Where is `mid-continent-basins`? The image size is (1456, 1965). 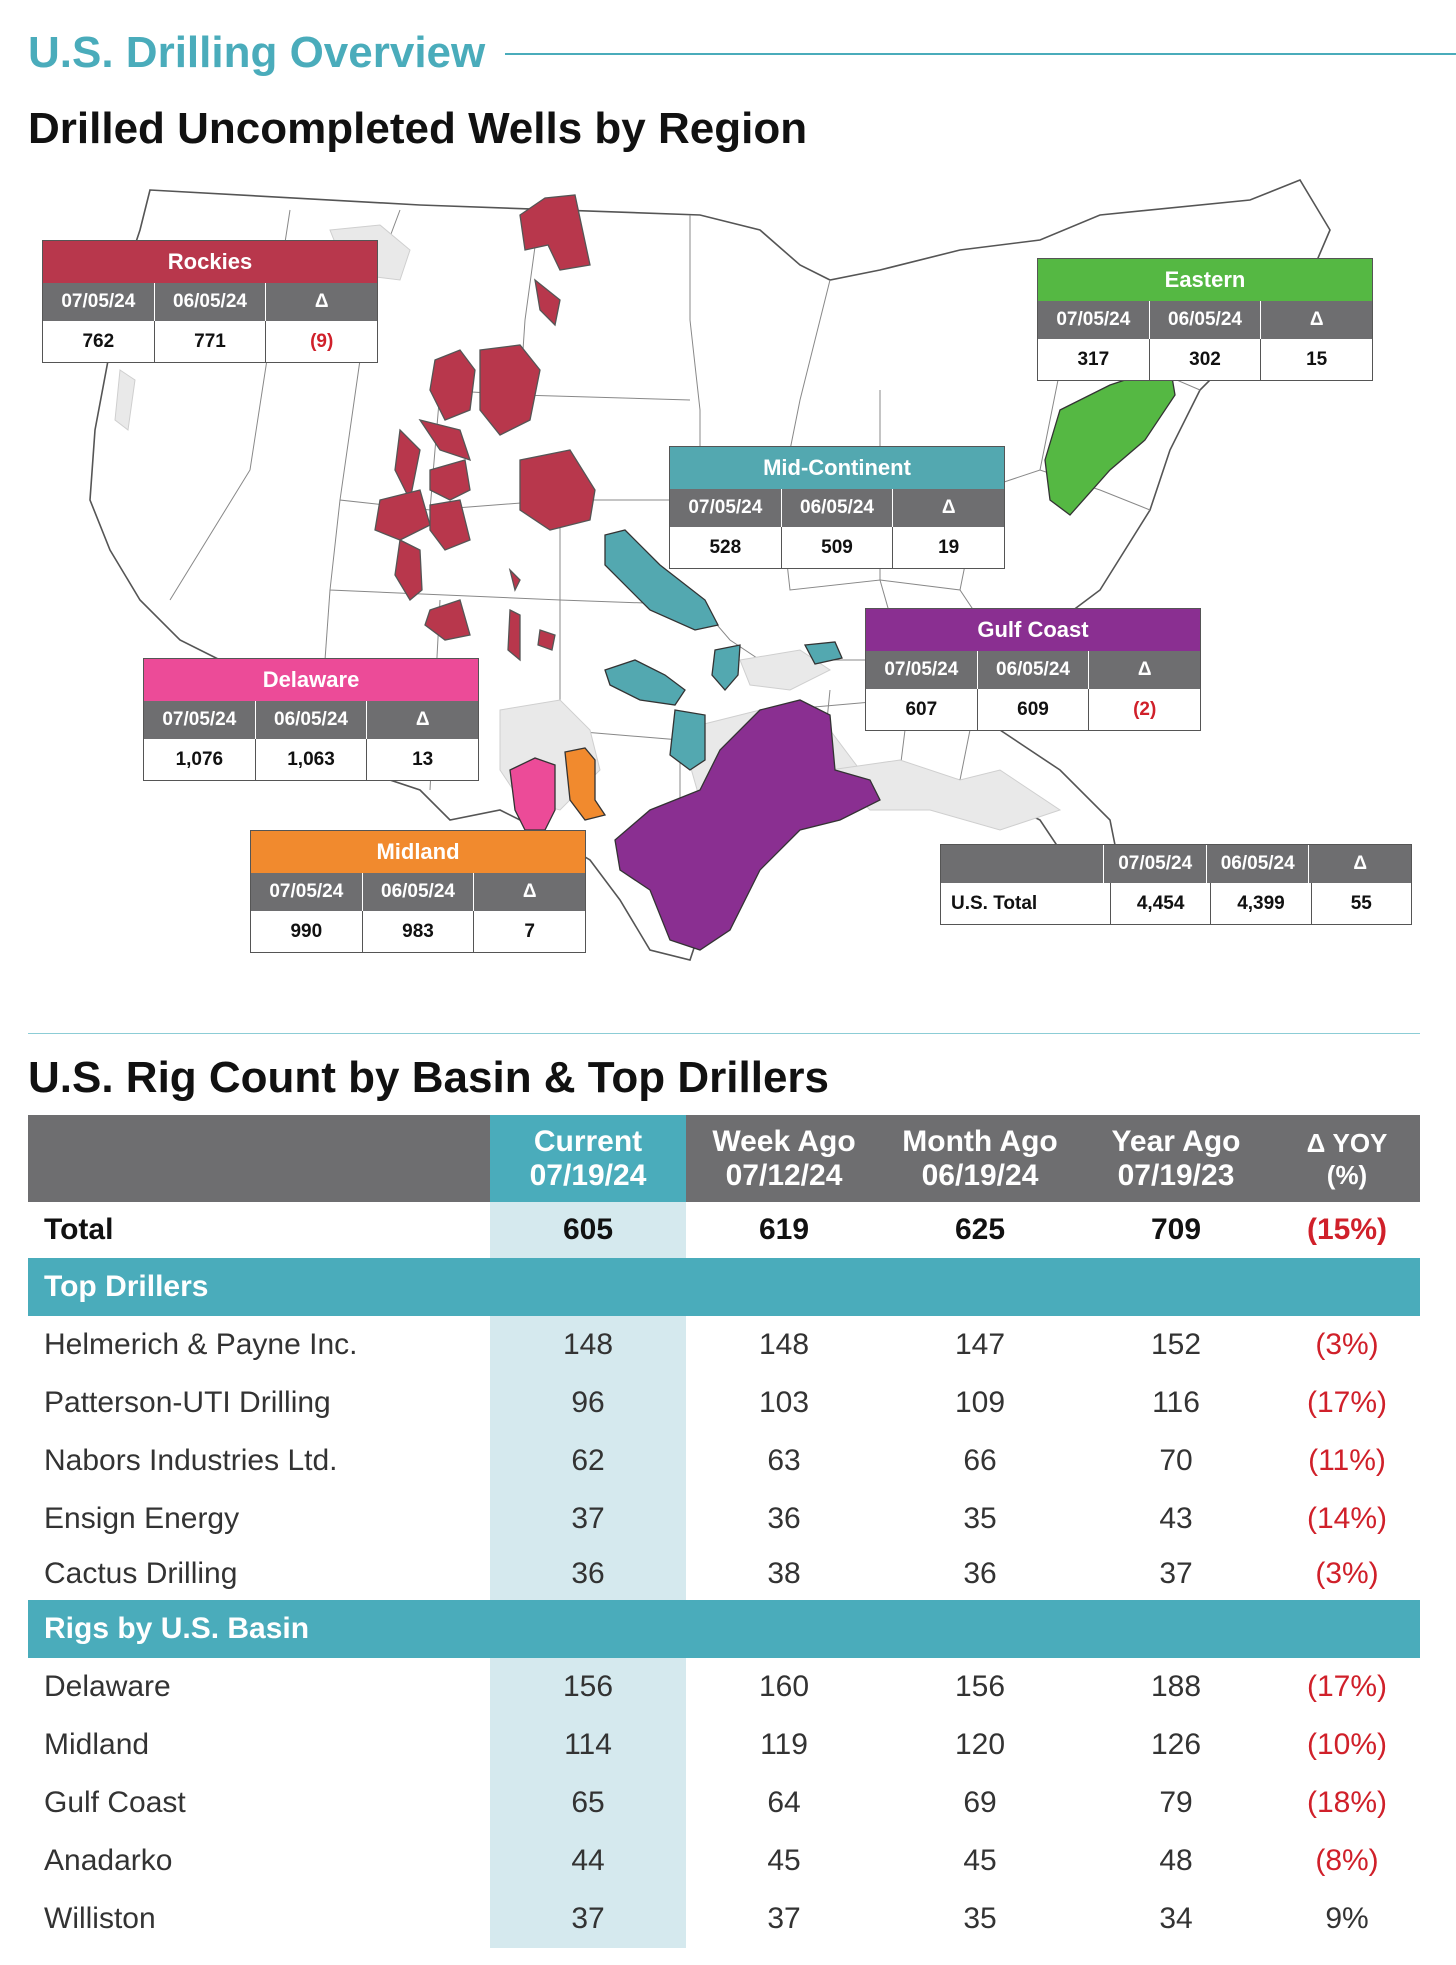 mid-continent-basins is located at coordinates (723, 650).